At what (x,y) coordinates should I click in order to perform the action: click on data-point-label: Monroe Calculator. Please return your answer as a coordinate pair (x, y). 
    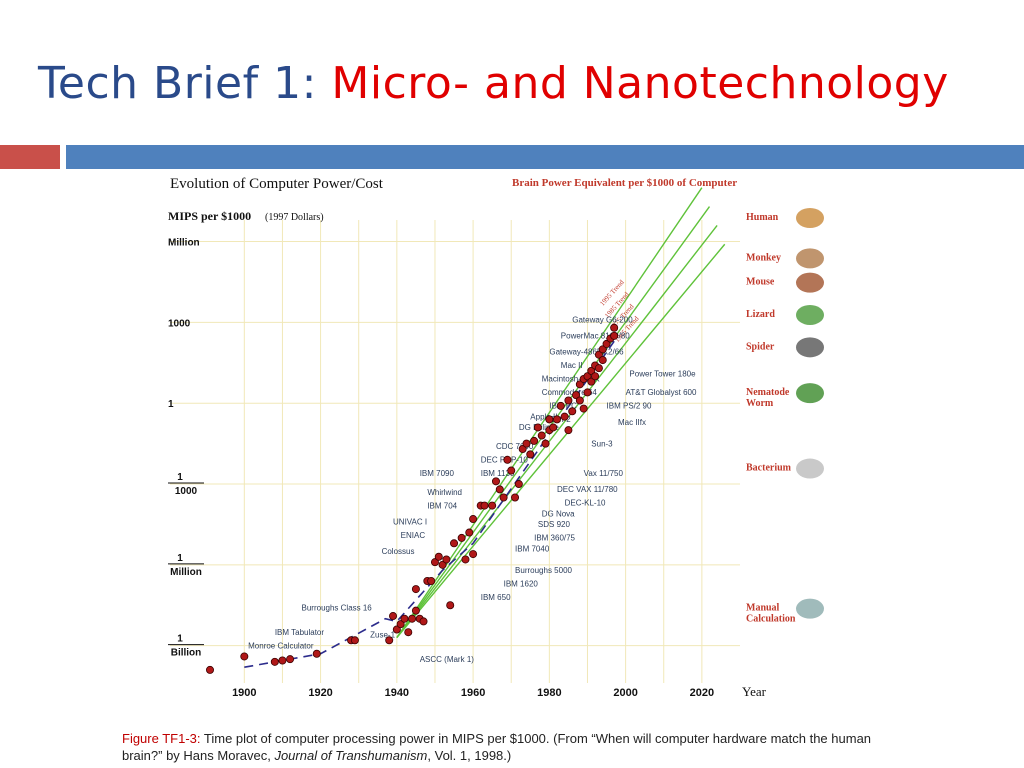
    Looking at the image, I should click on (281, 645).